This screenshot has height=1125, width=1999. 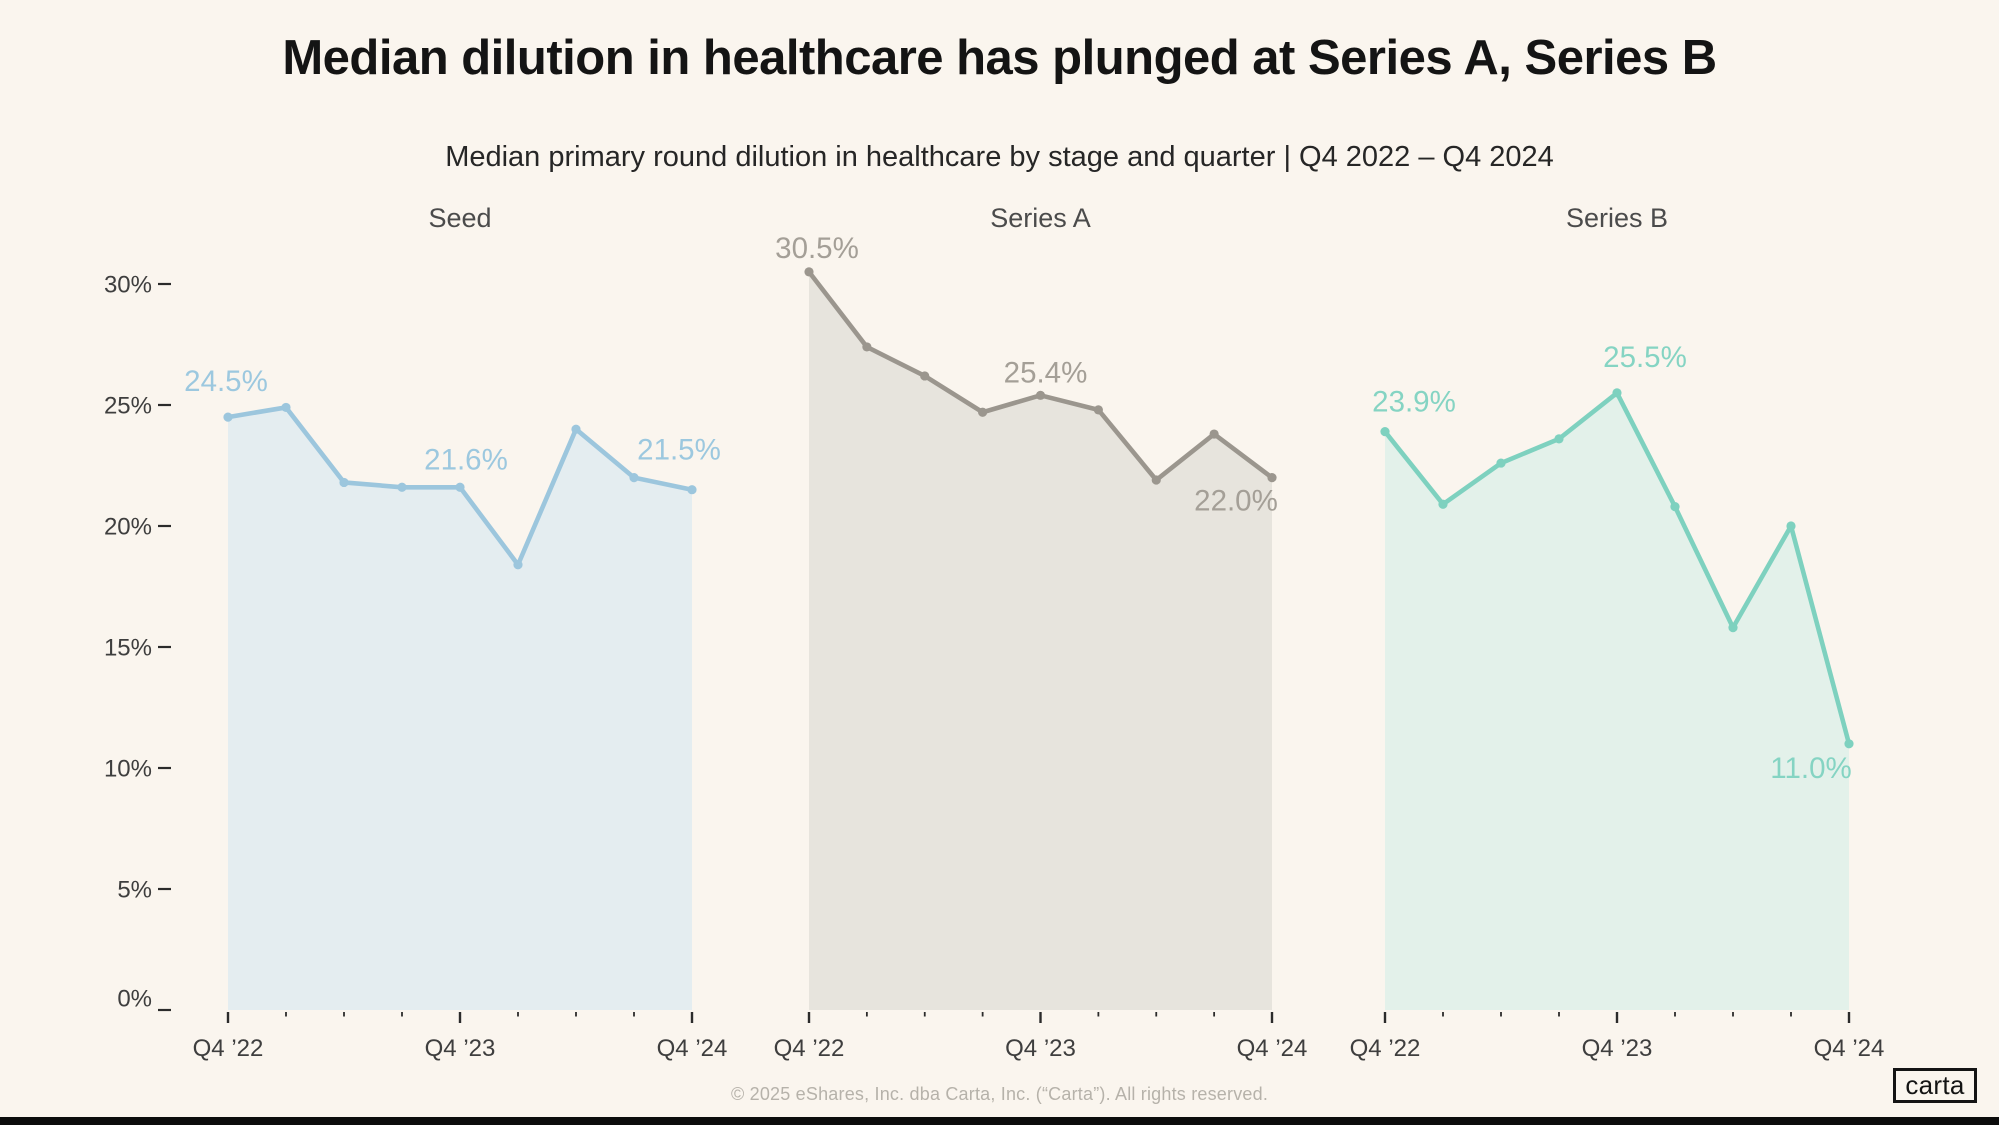 I want to click on value-label: 21.5%, so click(x=679, y=450).